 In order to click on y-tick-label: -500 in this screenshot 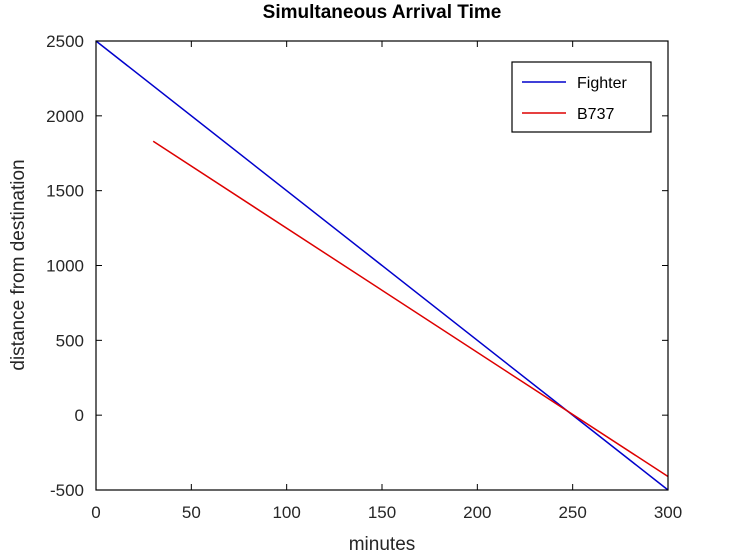, I will do `click(67, 490)`.